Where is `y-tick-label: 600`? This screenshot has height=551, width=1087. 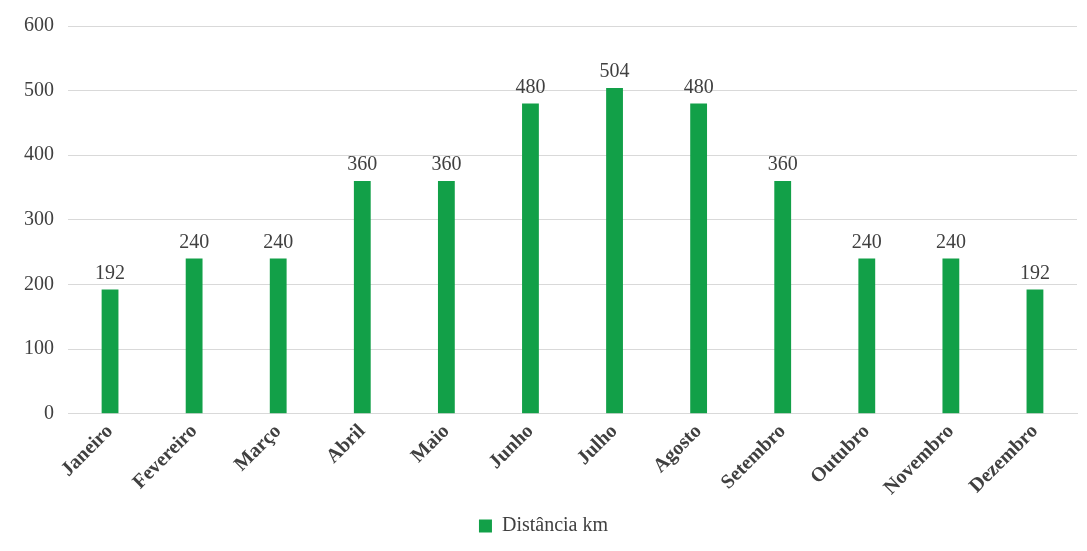 y-tick-label: 600 is located at coordinates (39, 24).